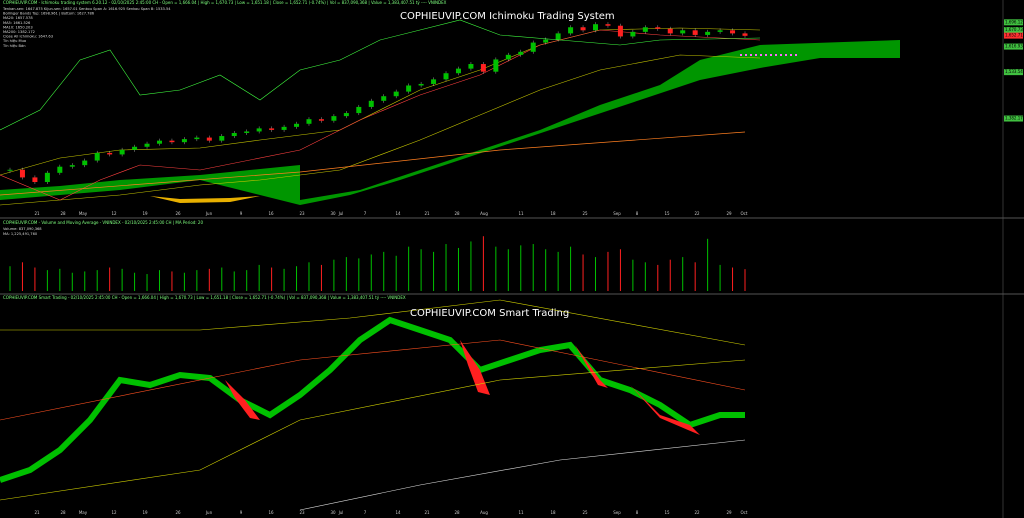 Image resolution: width=1024 pixels, height=518 pixels. What do you see at coordinates (1014, 71) in the screenshot?
I see `price-label: 1,533.54` at bounding box center [1014, 71].